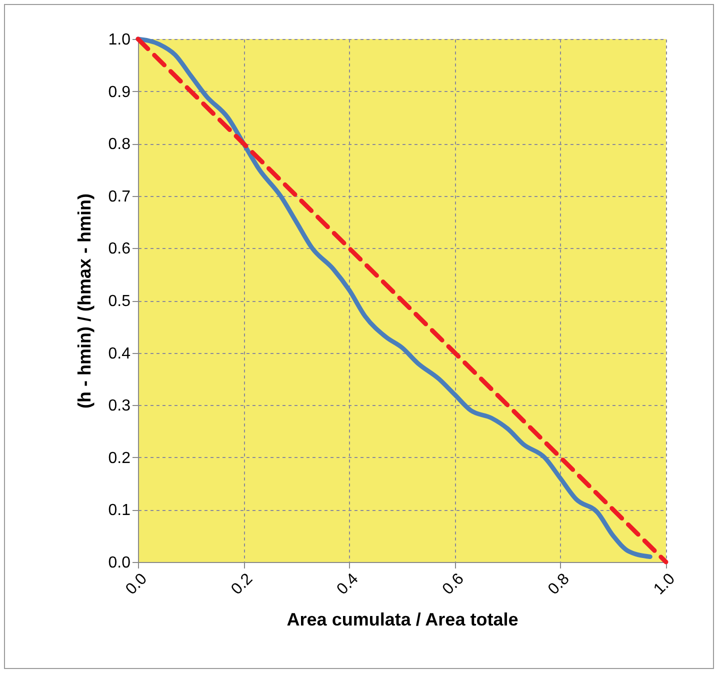  I want to click on y-tick-label: 0.8, so click(119, 145).